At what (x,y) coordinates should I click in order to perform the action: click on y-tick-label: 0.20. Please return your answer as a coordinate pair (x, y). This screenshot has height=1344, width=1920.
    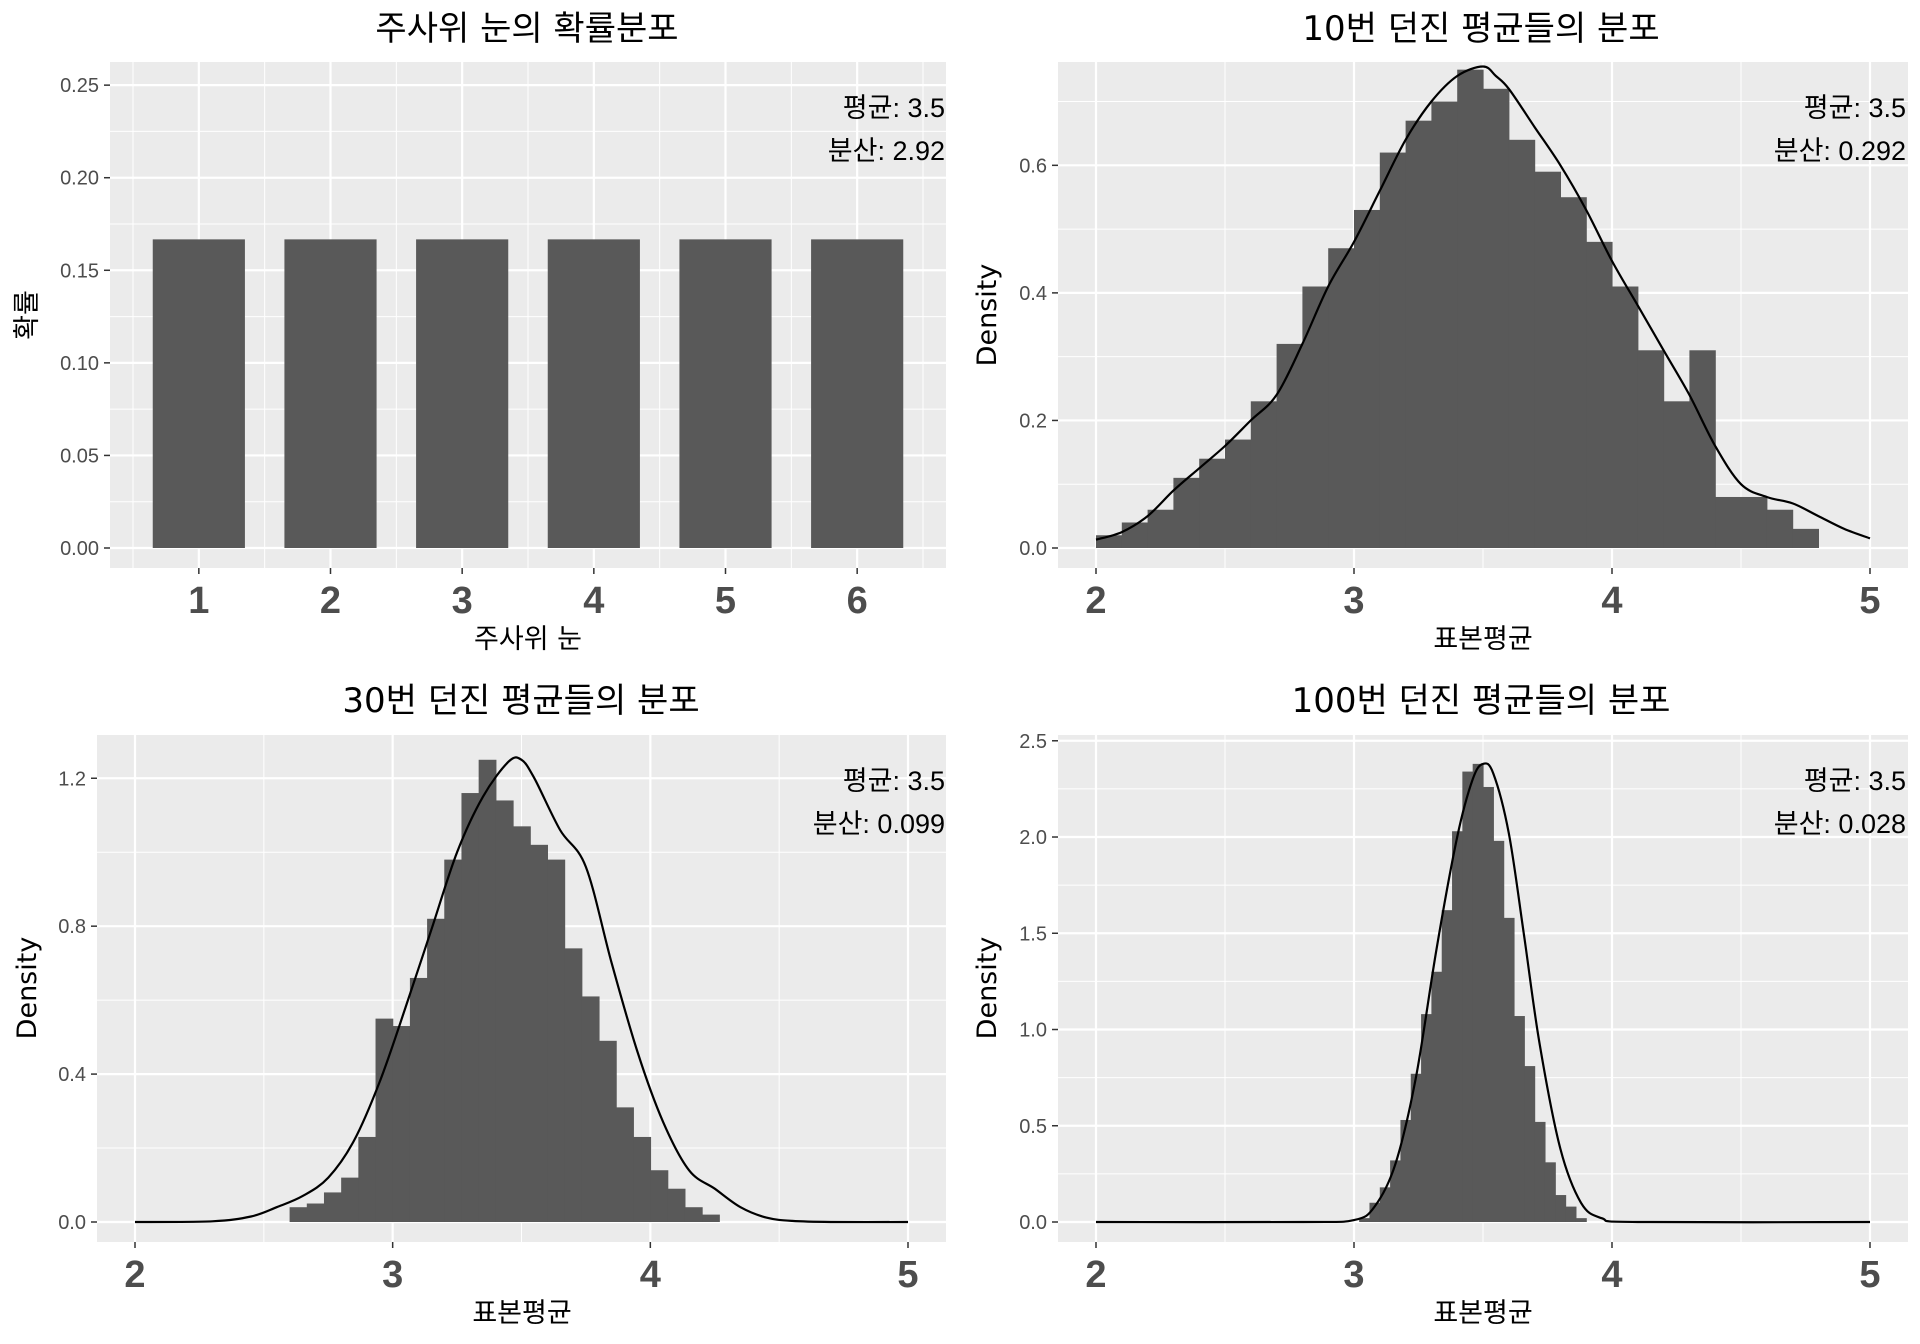
    Looking at the image, I should click on (79, 179).